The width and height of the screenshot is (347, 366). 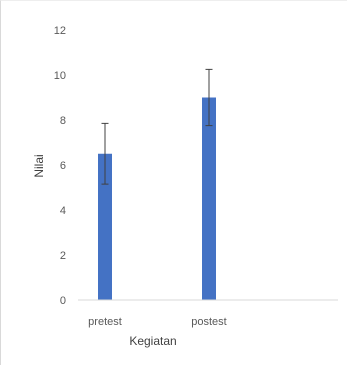 What do you see at coordinates (63, 166) in the screenshot?
I see `y-tick-label: 6` at bounding box center [63, 166].